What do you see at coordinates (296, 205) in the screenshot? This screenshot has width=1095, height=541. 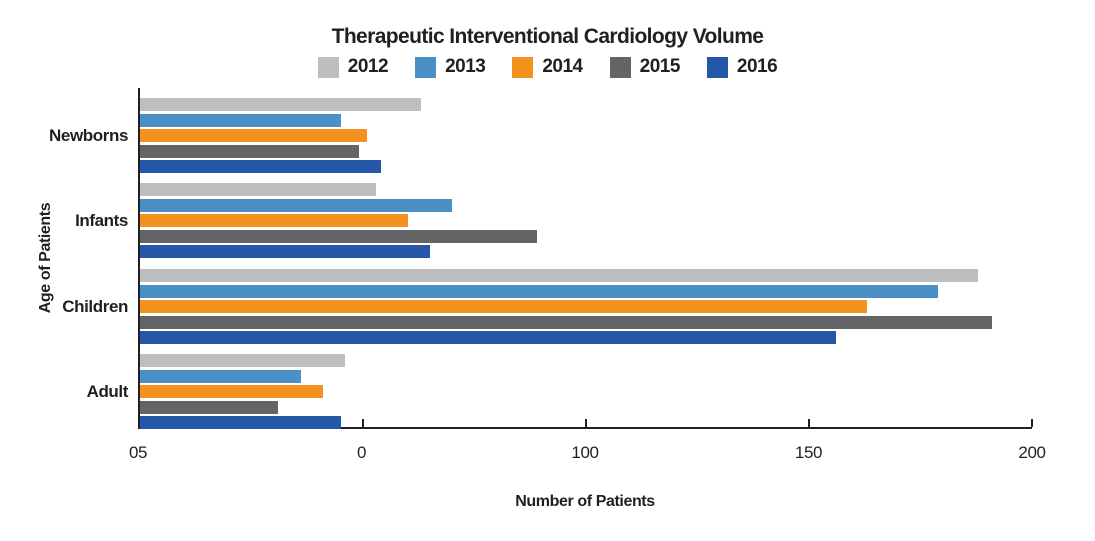 I see `bar-infants-2013: 70` at bounding box center [296, 205].